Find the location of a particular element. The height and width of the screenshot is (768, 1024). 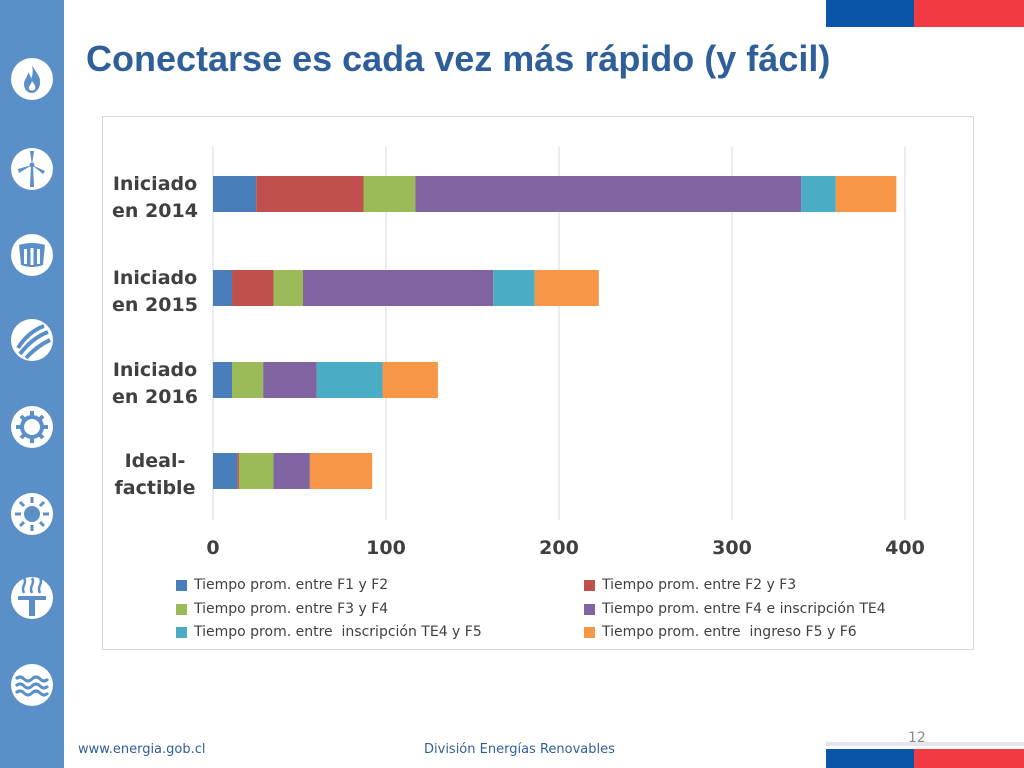

x-tick-label-200: 200 is located at coordinates (559, 548).